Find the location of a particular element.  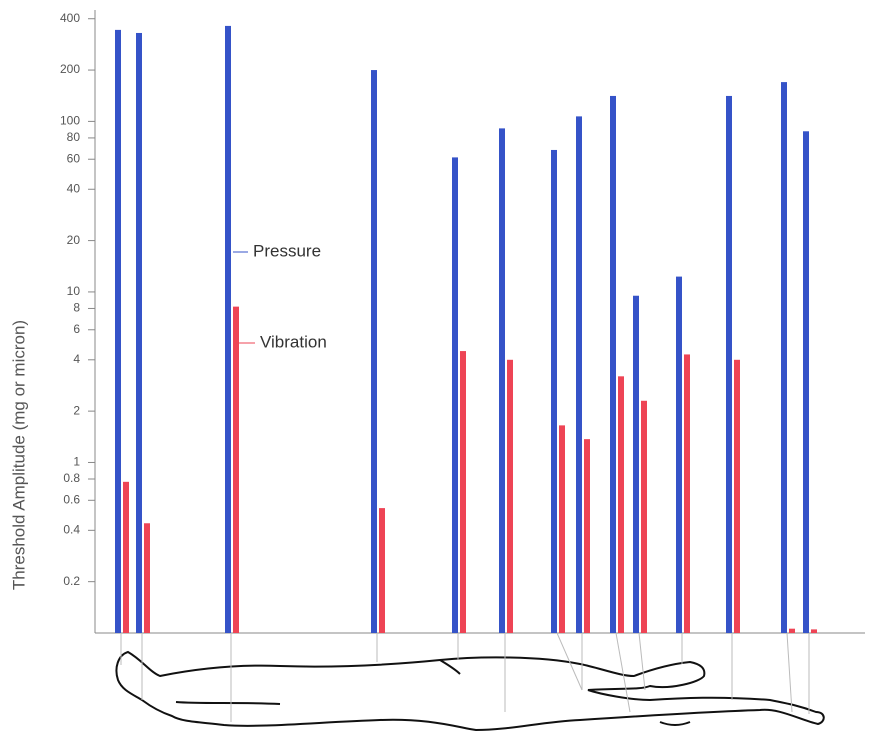

y-tick-label: 10 is located at coordinates (74, 291).